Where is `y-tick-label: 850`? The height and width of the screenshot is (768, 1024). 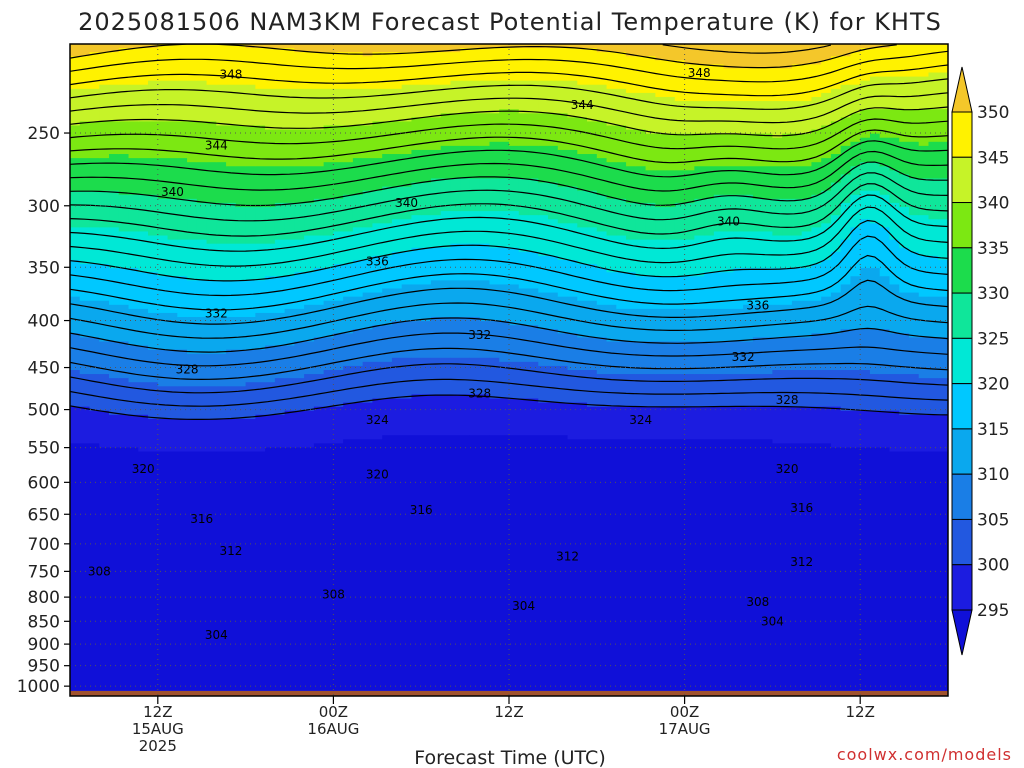 y-tick-label: 850 is located at coordinates (44, 622).